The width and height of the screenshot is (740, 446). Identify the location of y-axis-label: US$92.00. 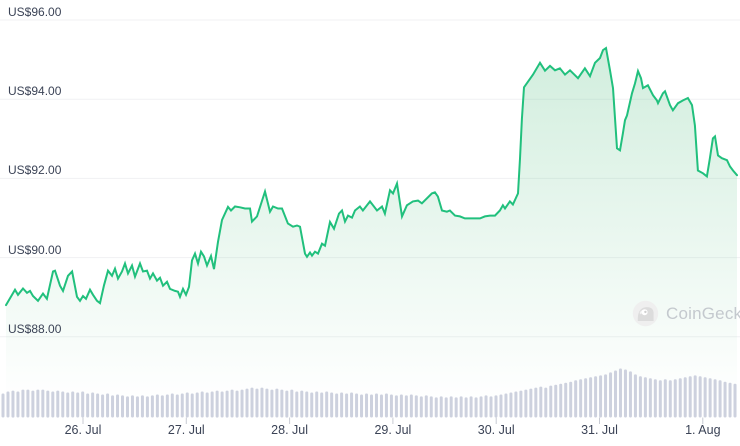
(35, 170).